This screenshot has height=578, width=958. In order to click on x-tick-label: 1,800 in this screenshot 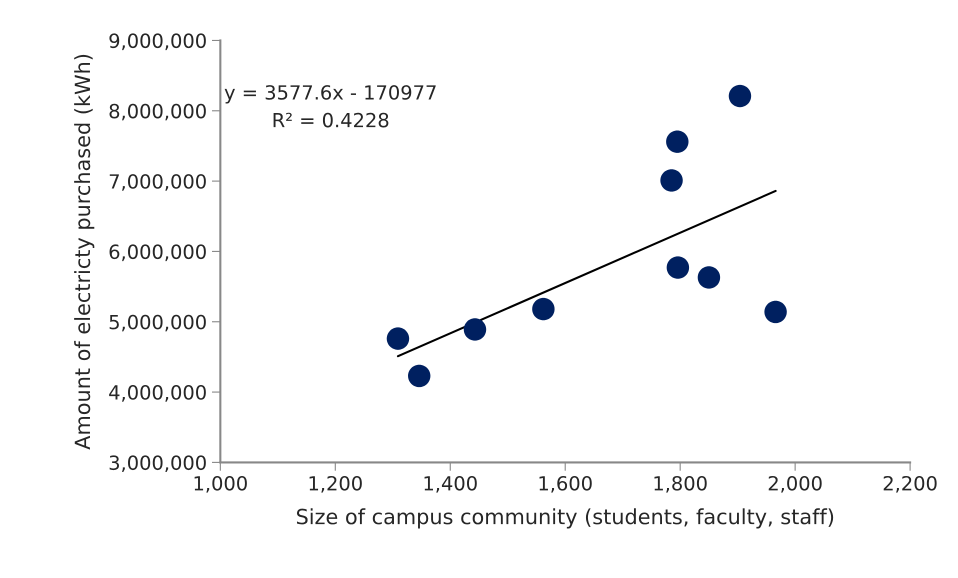, I will do `click(680, 484)`.